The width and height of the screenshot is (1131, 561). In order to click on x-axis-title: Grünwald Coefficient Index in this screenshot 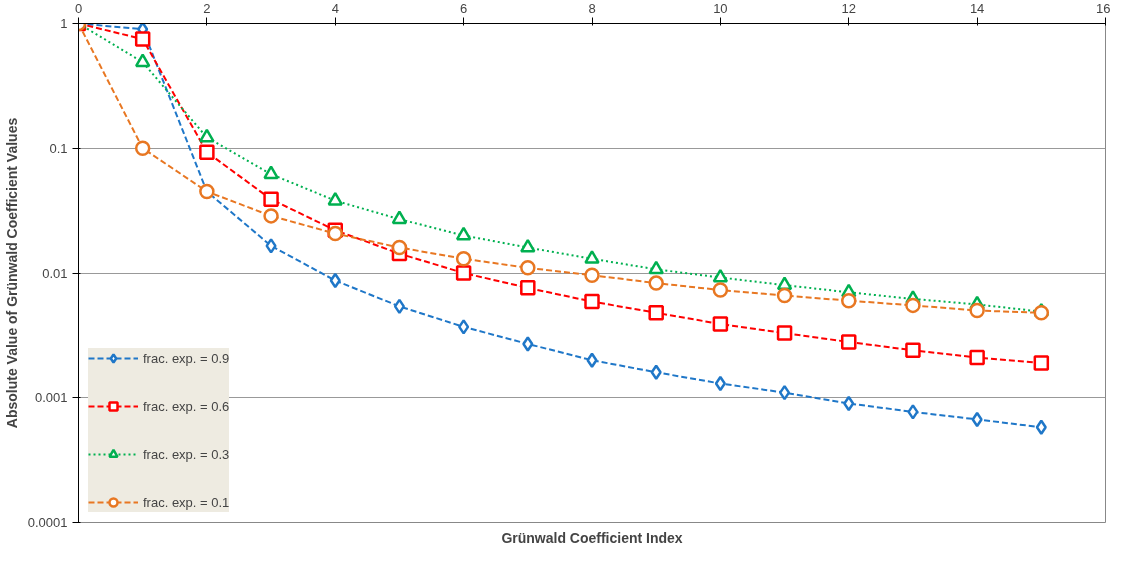, I will do `click(592, 537)`.